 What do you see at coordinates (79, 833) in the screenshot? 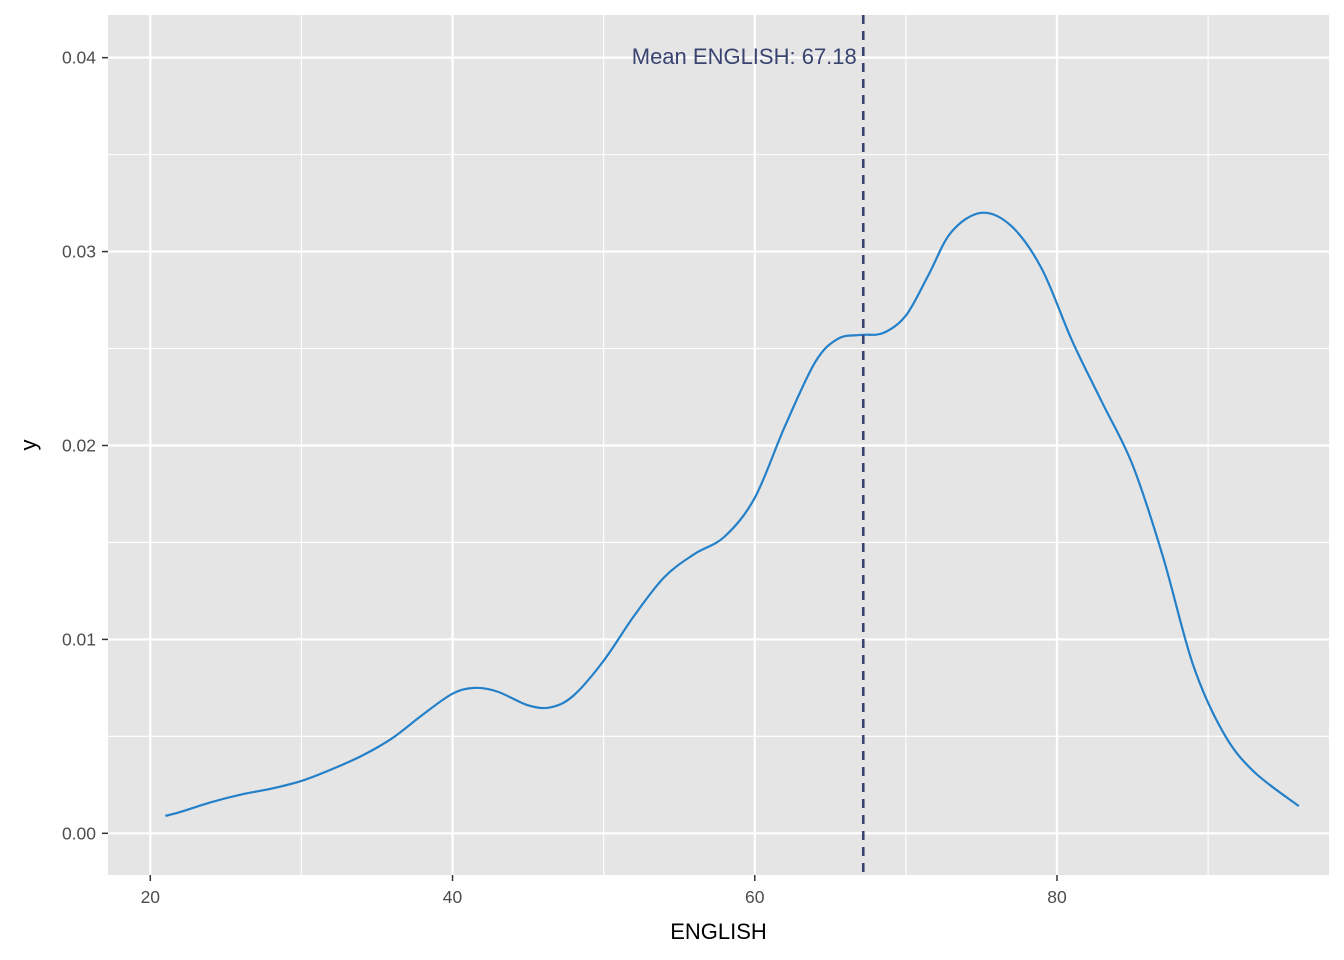
I see `y-tick-label: 0.00` at bounding box center [79, 833].